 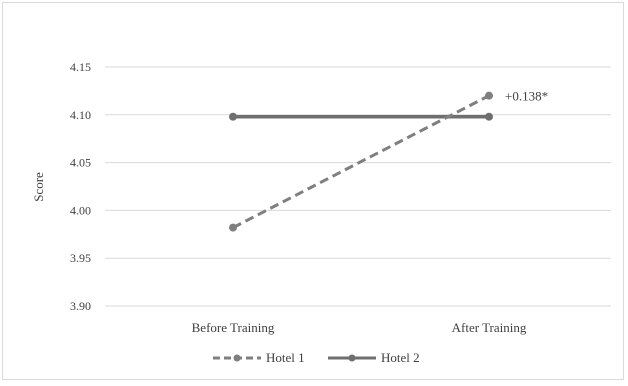 I want to click on y-axis-ticks: 3.90 3.95 4.00 4.05 4.10 4.15, so click(x=80, y=186).